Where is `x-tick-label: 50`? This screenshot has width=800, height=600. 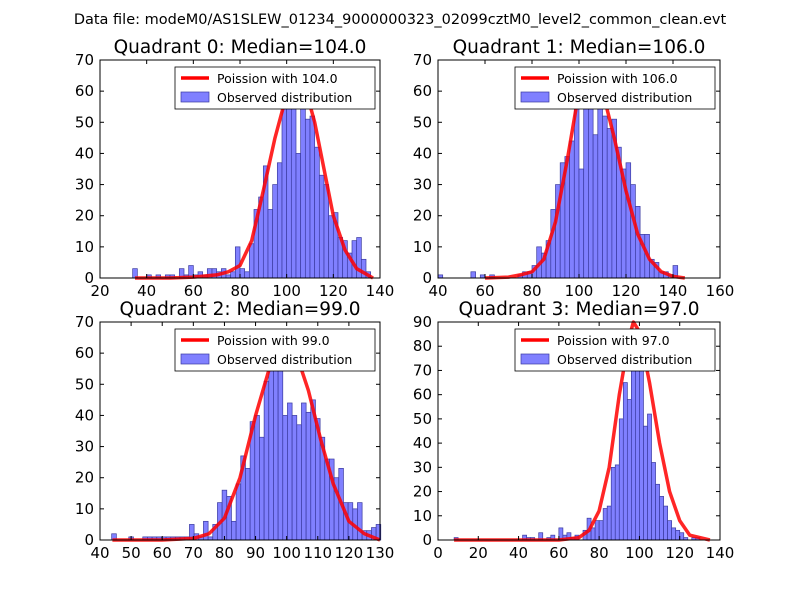
x-tick-label: 50 is located at coordinates (131, 553).